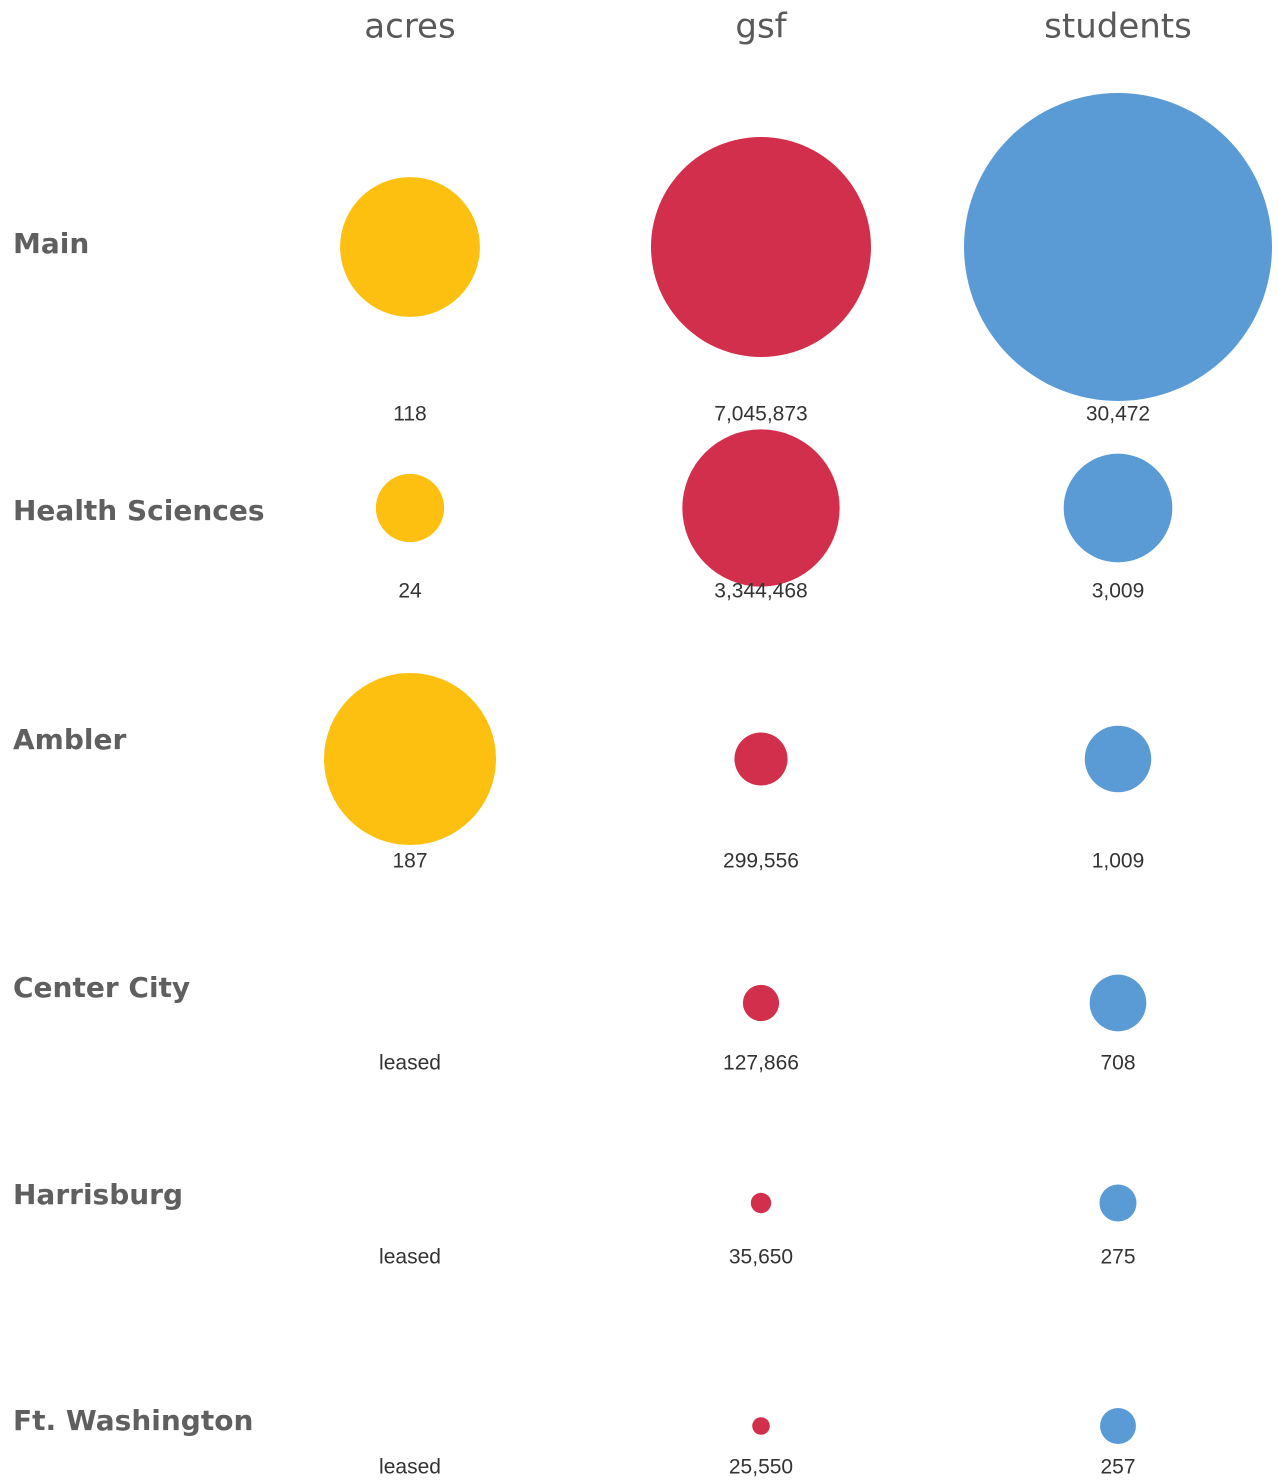 Image resolution: width=1278 pixels, height=1484 pixels. I want to click on column-header: students, so click(1118, 27).